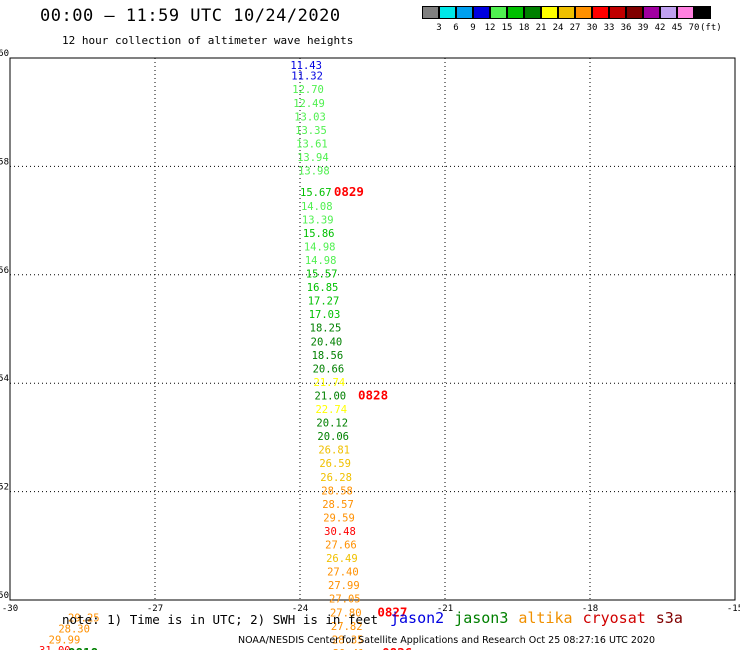 This screenshot has width=740, height=650. I want to click on scale-label: 45, so click(677, 28).